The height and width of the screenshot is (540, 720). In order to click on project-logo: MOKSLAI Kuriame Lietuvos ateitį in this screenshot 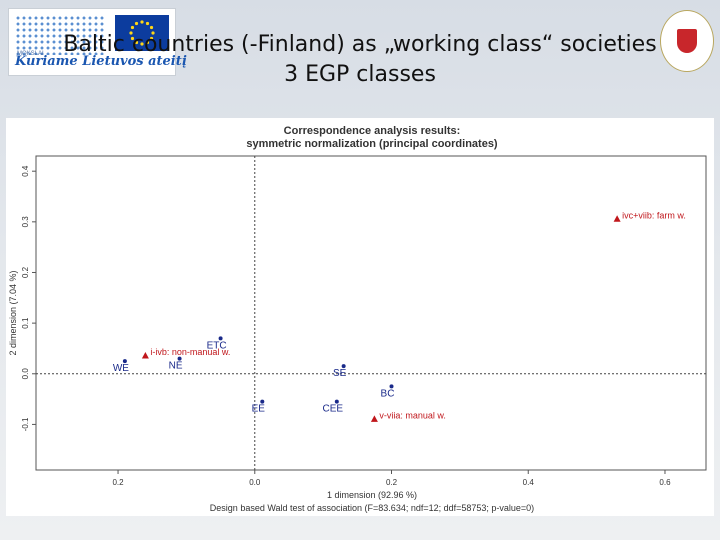, I will do `click(97, 42)`.